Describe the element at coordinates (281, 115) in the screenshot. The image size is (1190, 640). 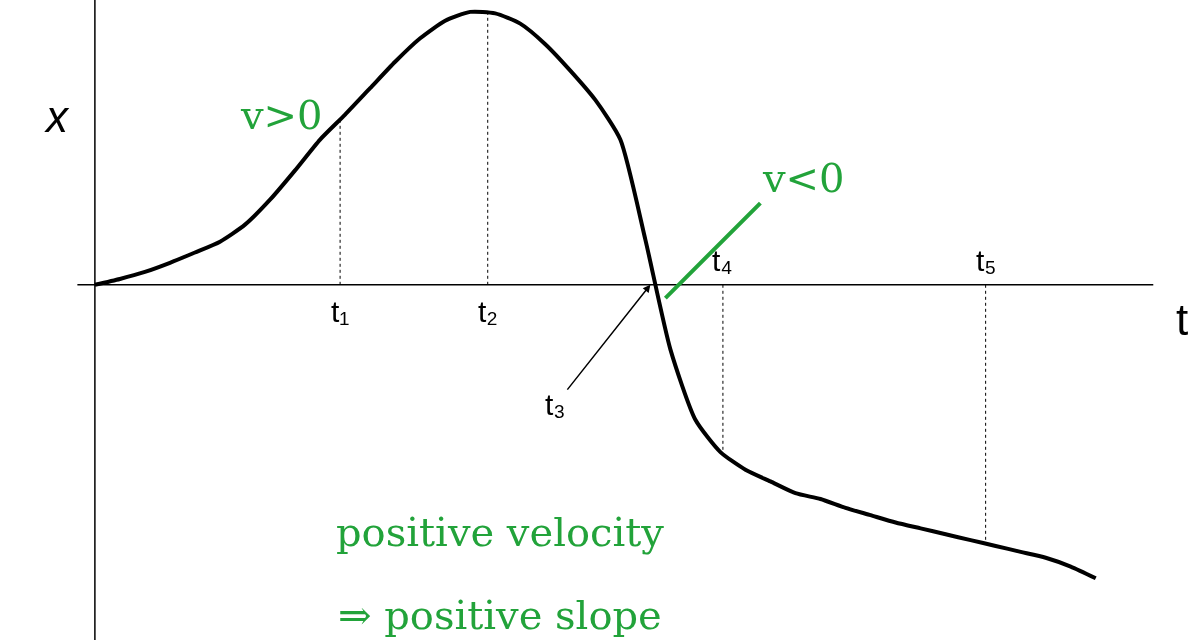
I see `annotation: v>0` at that location.